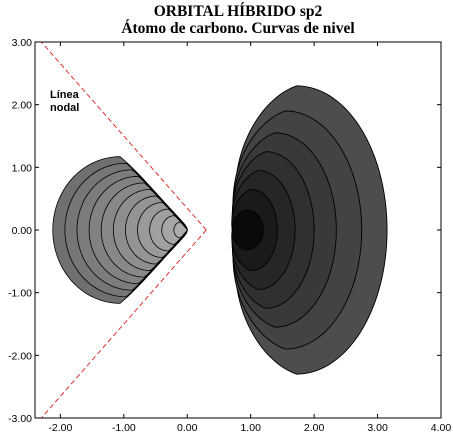 The image size is (453, 437). Describe the element at coordinates (20, 294) in the screenshot. I see `y-tick-label: -1.00` at that location.